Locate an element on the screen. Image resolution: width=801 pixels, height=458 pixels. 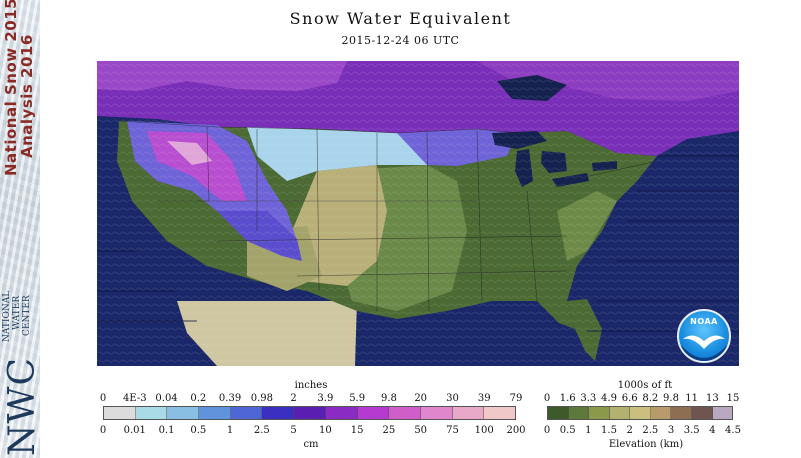
page-title: Snow Water Equivalent is located at coordinates (400, 18).